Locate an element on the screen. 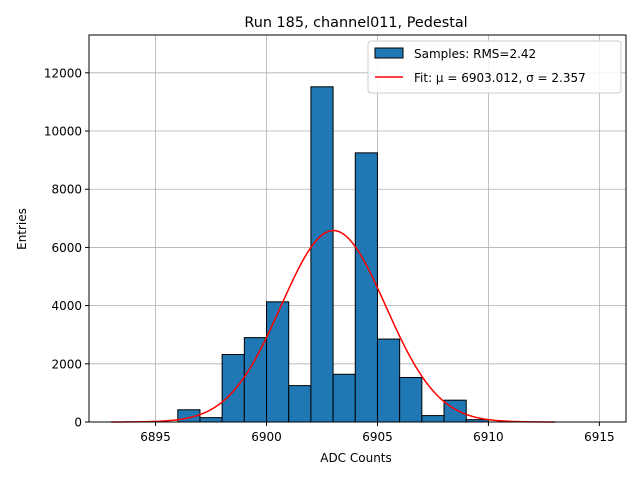 The image size is (640, 480). x-tick-label: 6900 is located at coordinates (266, 437).